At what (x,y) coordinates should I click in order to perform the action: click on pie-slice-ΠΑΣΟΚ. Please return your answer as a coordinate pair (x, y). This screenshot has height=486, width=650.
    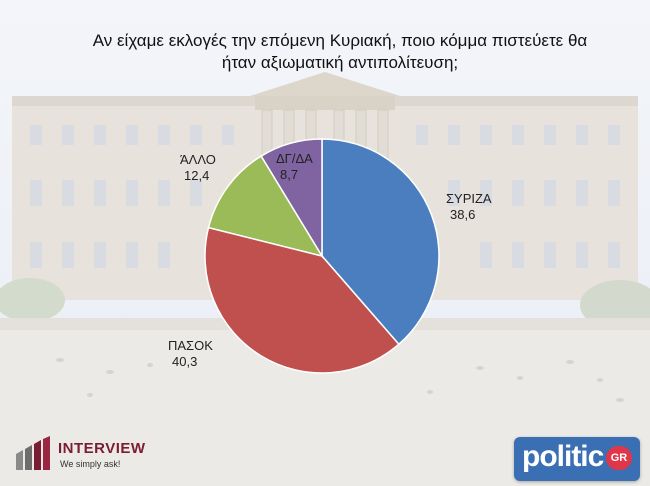
    Looking at the image, I should click on (302, 300).